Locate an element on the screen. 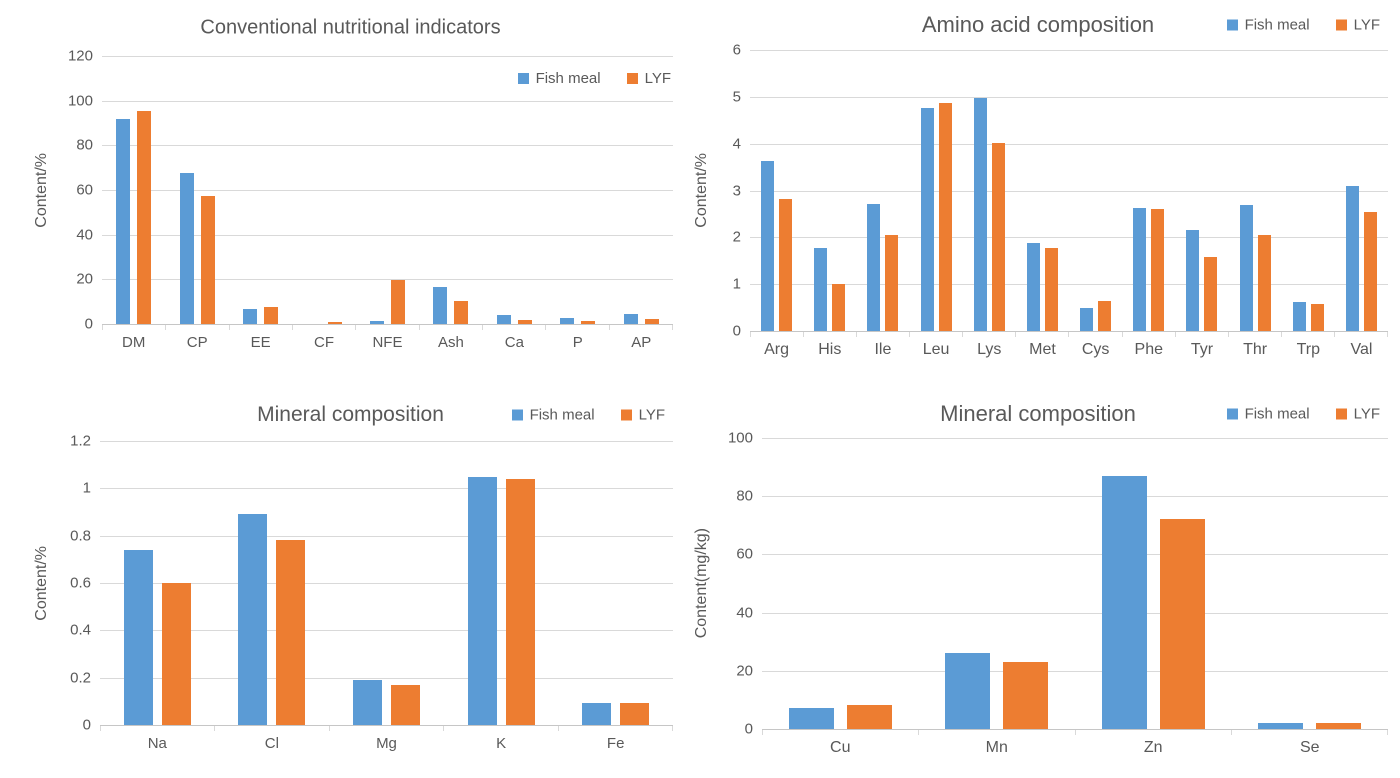 Image resolution: width=1400 pixels, height=778 pixels. chart-legend: Fish meal LYF is located at coordinates (1303, 413).